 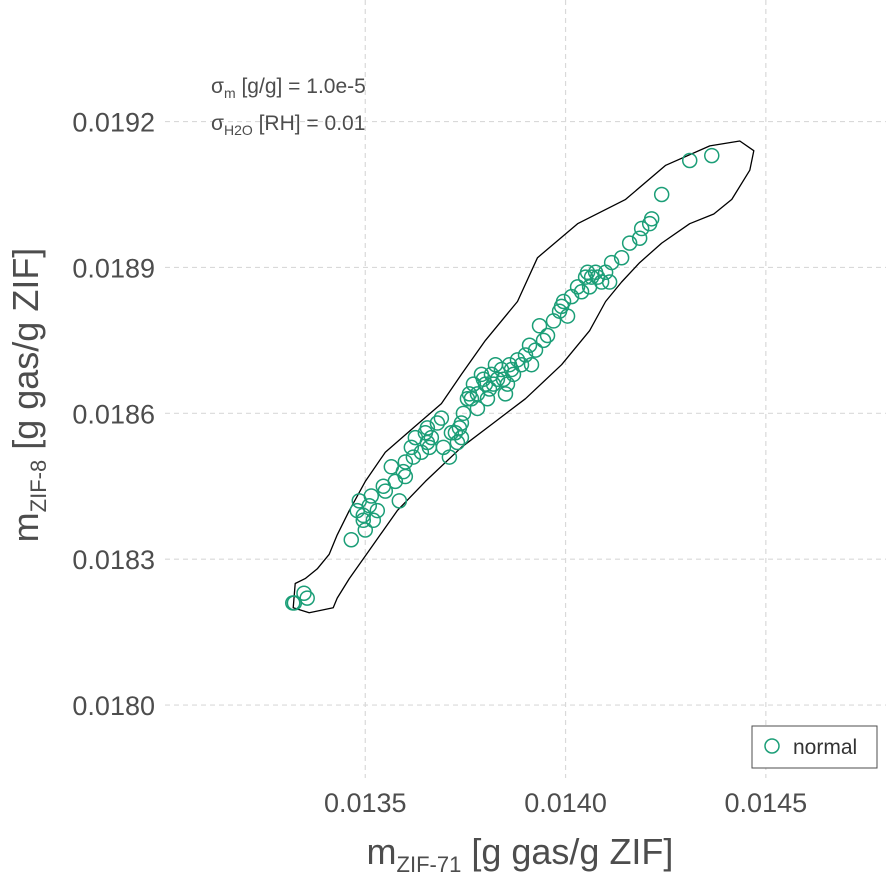 I want to click on y-tick-labels: 0.0180 0.0183 0.0186 0.0189 0.0192, so click(x=113, y=415).